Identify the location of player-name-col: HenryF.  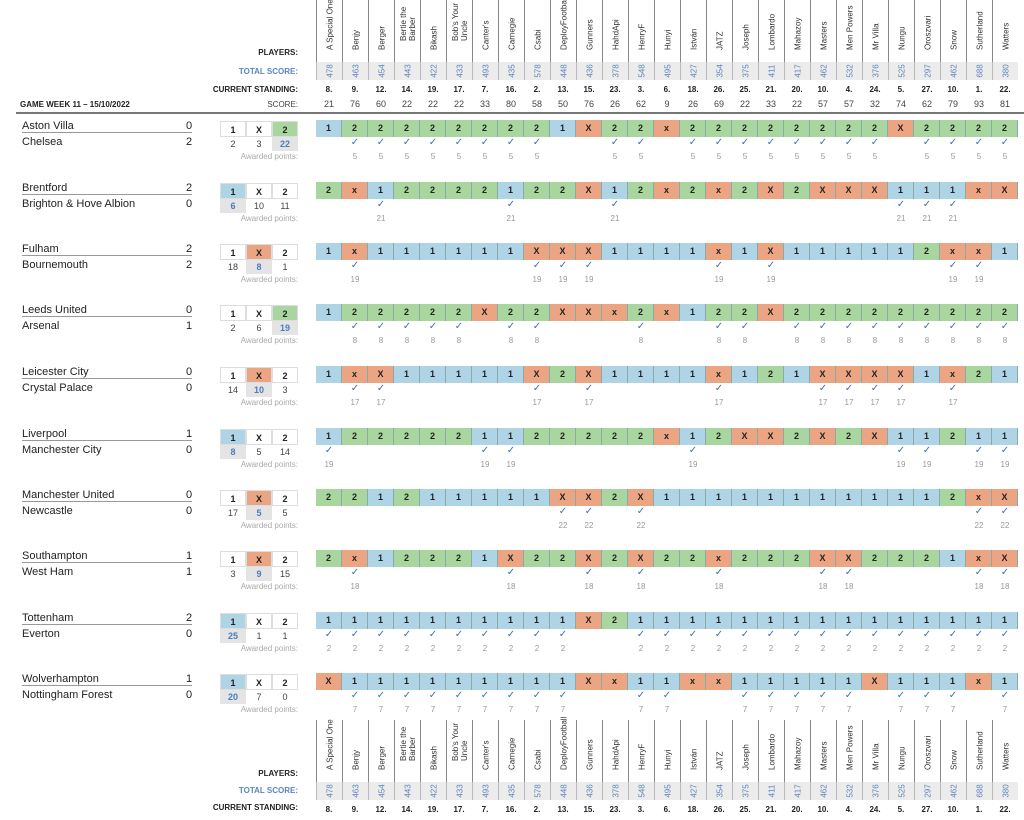
(641, 31).